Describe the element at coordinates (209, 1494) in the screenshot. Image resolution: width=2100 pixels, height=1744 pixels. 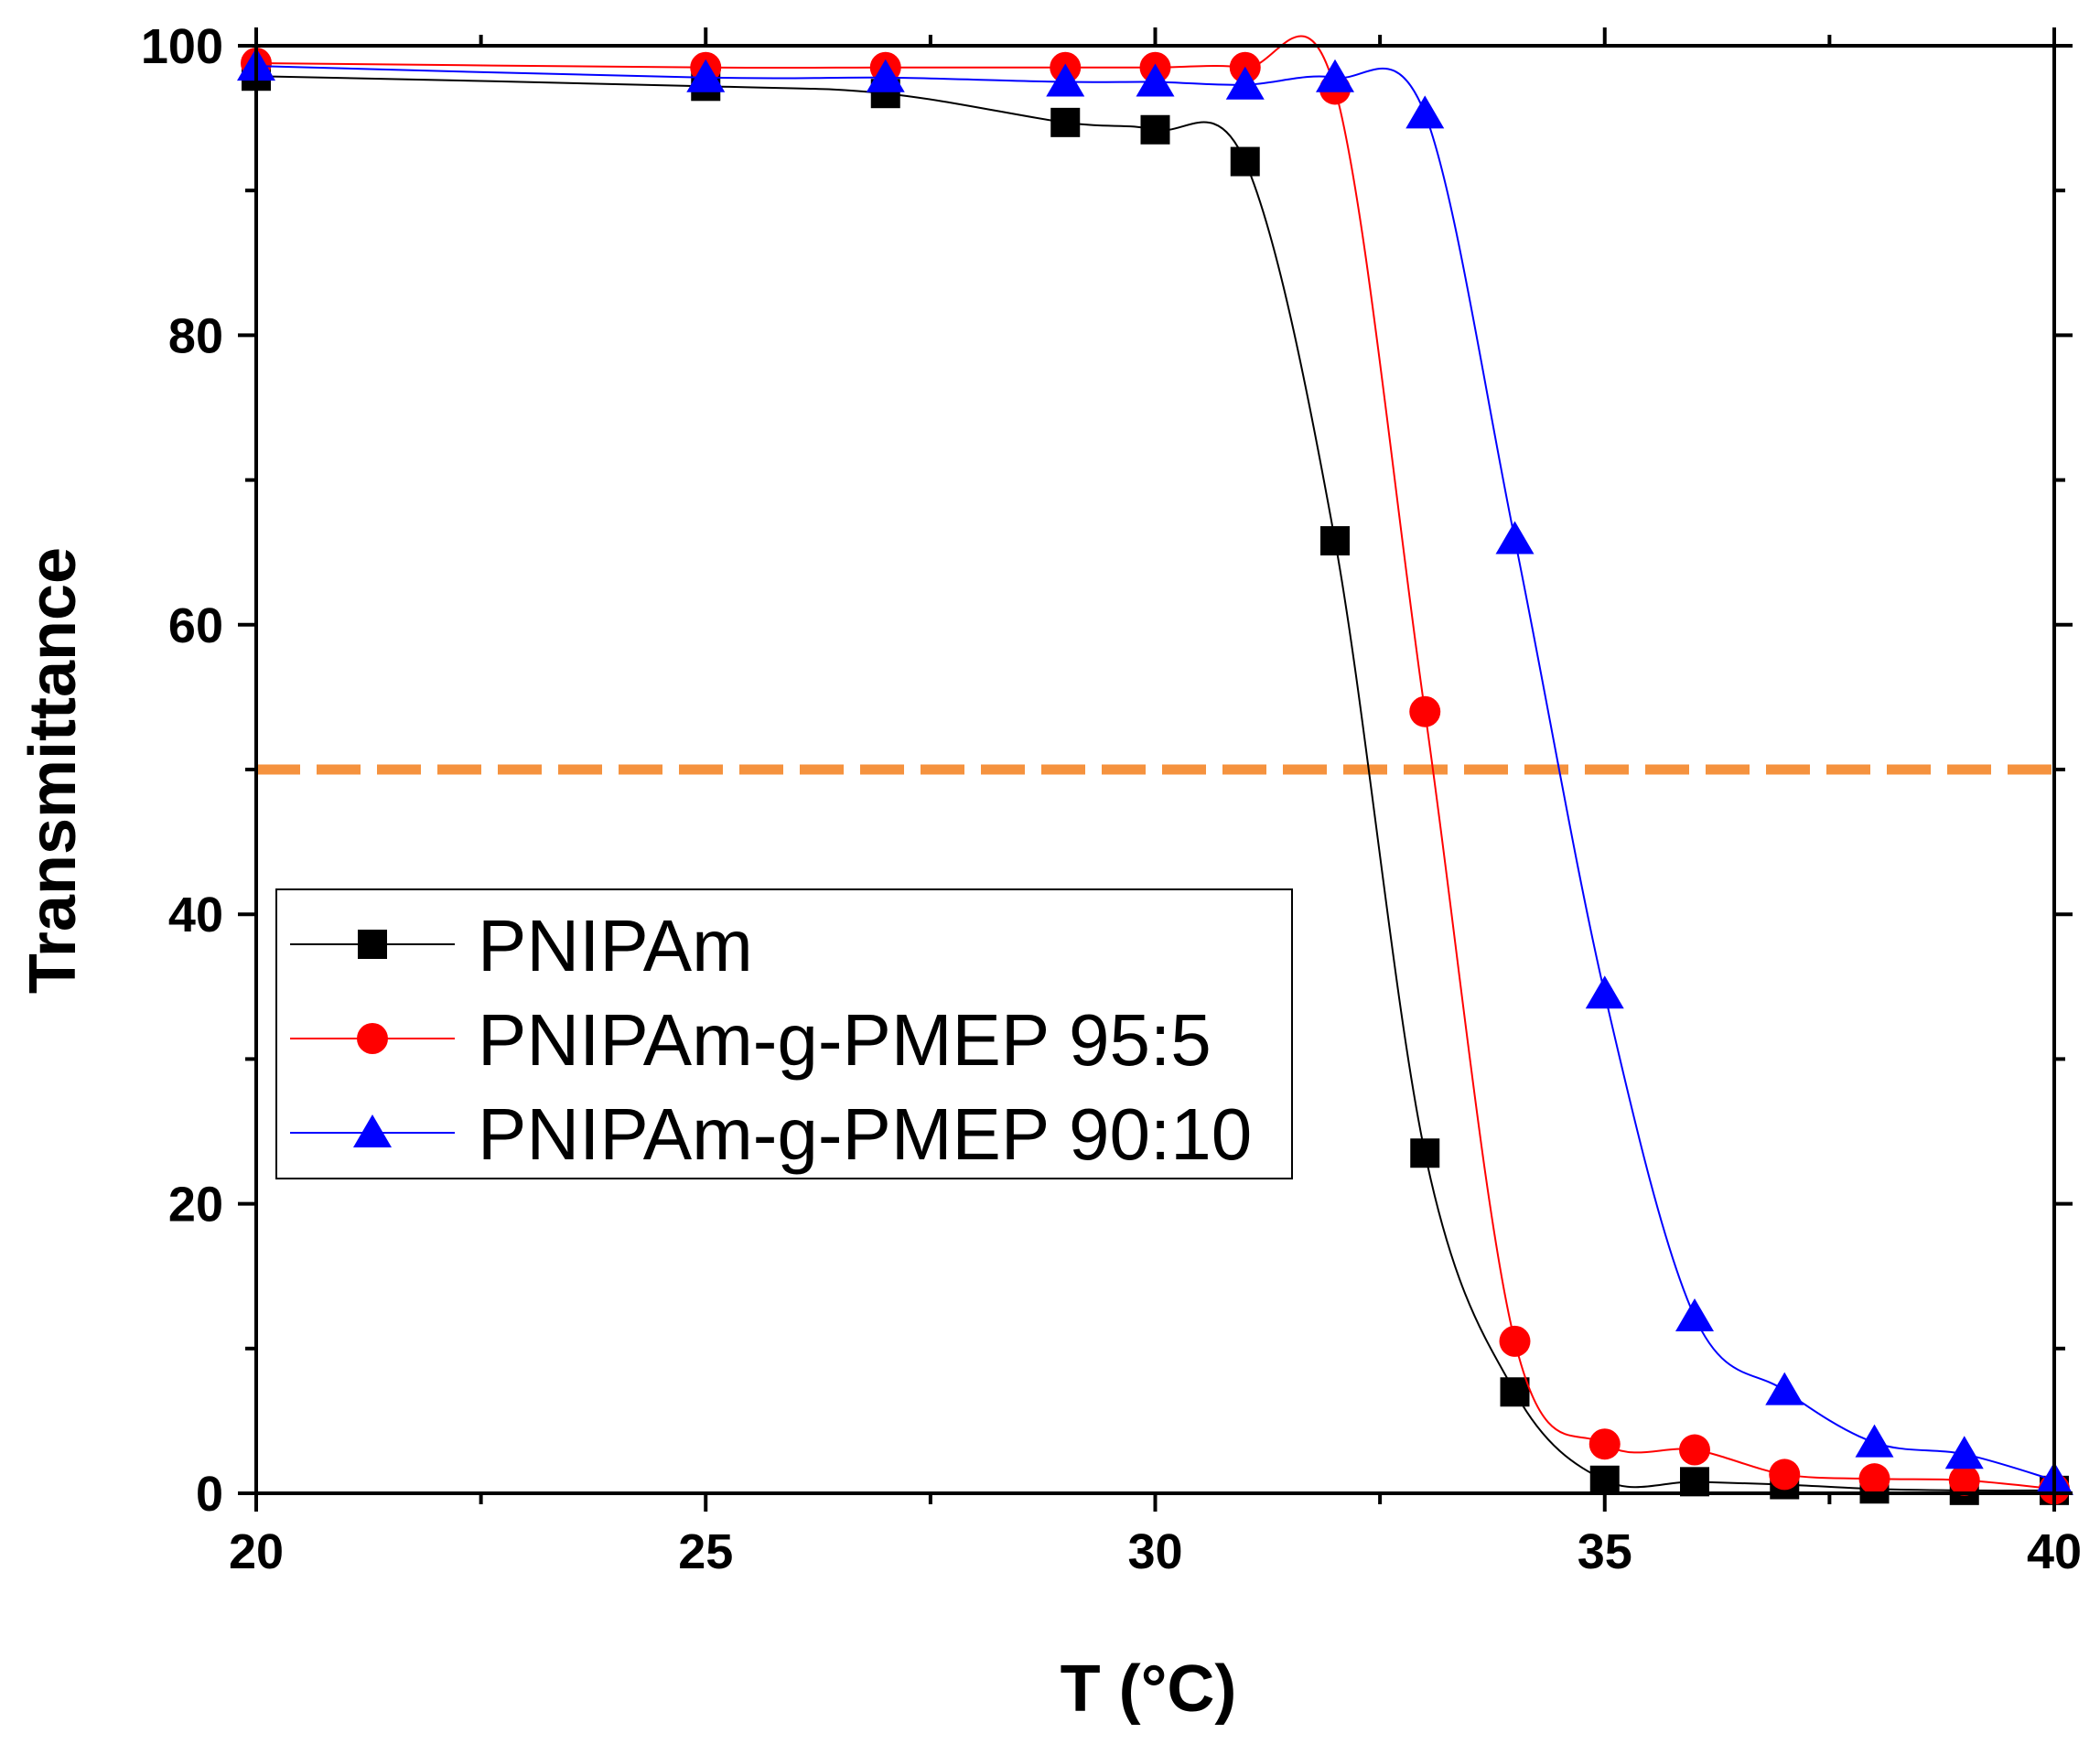
I see `y-tick-label: 0` at that location.